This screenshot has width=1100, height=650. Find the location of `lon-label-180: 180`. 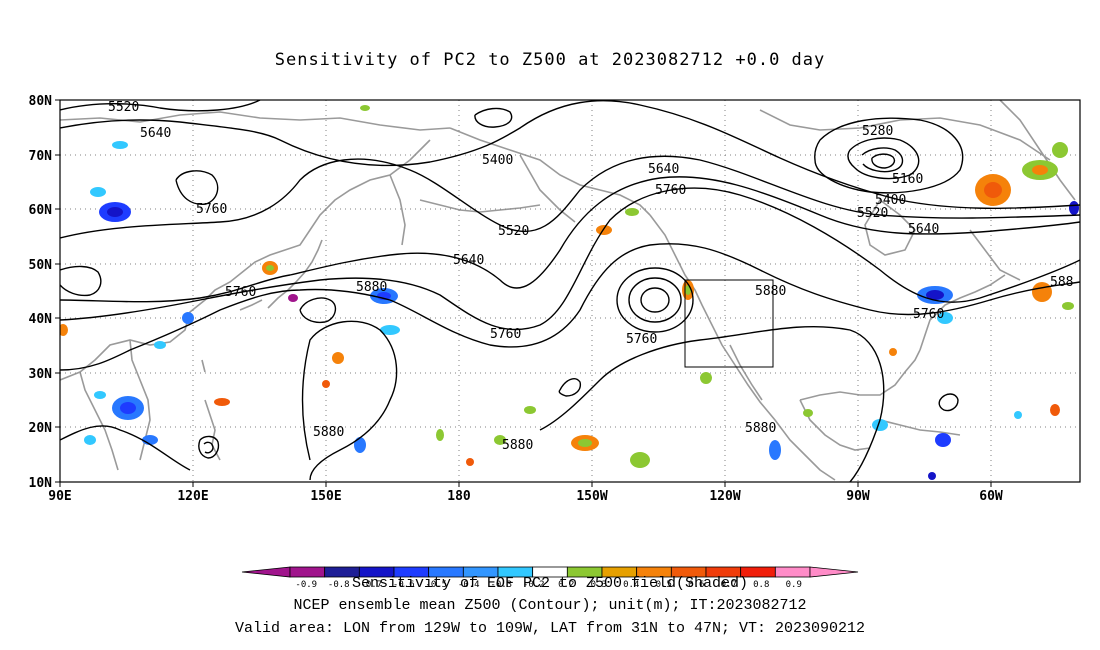

lon-label-180: 180 is located at coordinates (459, 496).